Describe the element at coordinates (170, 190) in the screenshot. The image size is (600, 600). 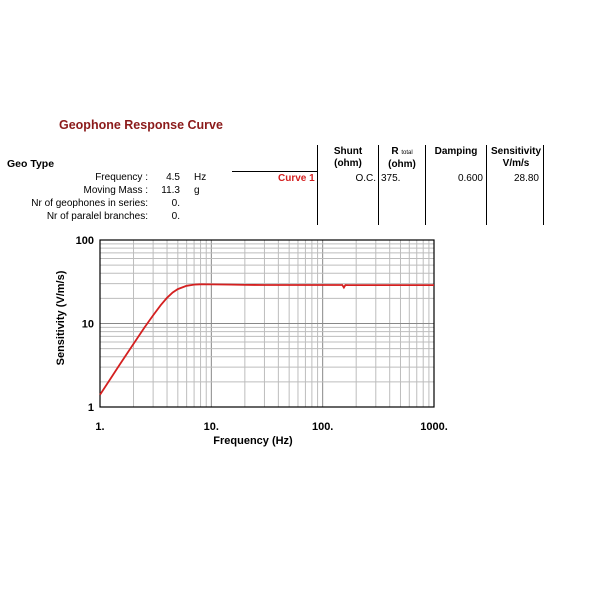
I see `moving-mass-value: 11.3` at that location.